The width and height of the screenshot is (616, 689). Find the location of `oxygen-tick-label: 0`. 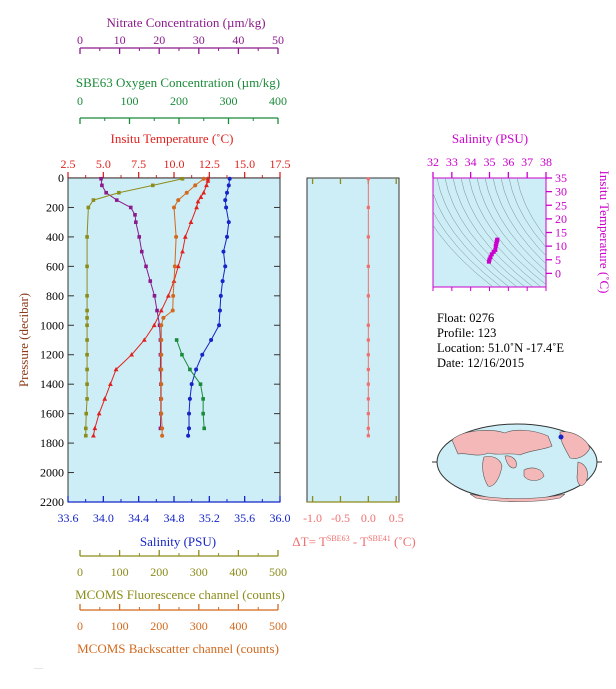

oxygen-tick-label: 0 is located at coordinates (80, 101).